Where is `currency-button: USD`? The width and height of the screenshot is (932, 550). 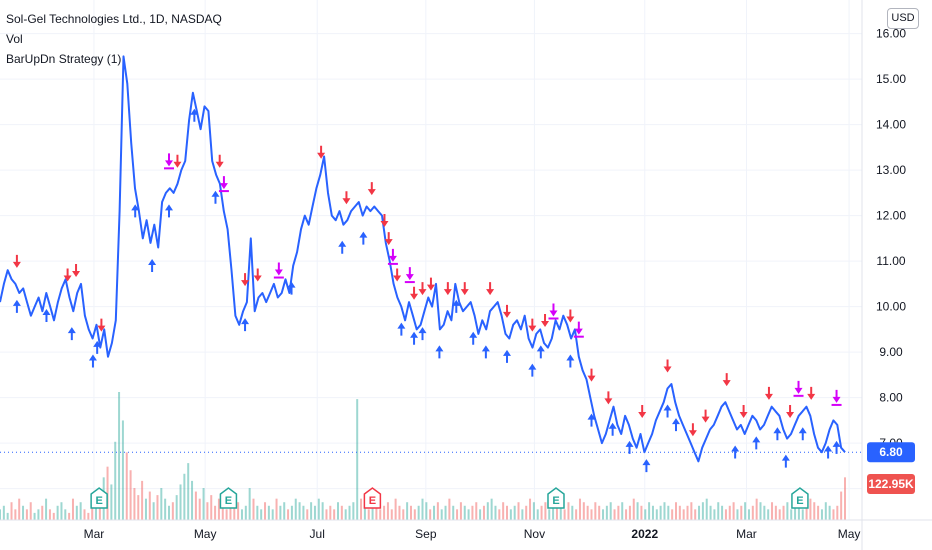 currency-button: USD is located at coordinates (903, 18).